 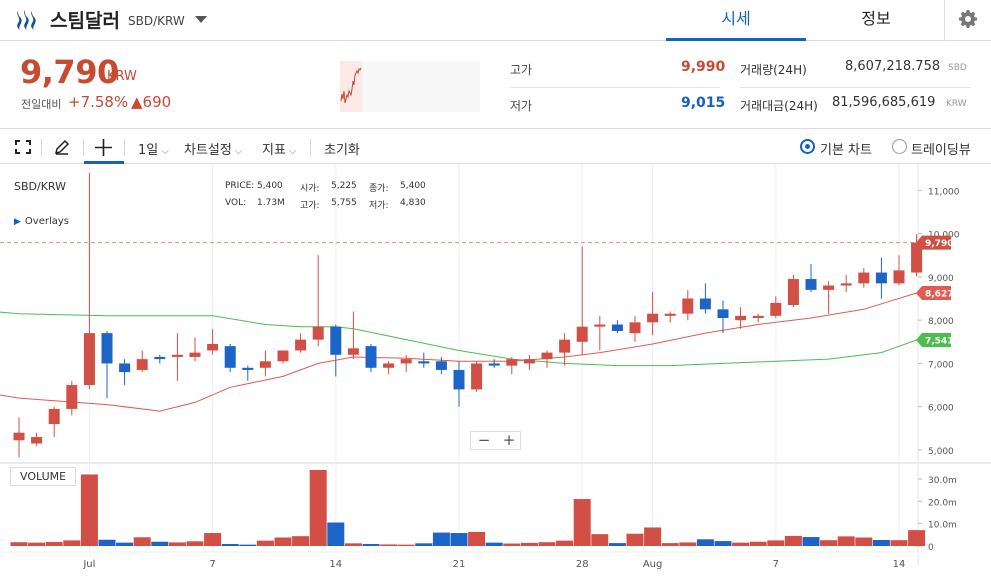 What do you see at coordinates (944, 20) in the screenshot?
I see `header-divider` at bounding box center [944, 20].